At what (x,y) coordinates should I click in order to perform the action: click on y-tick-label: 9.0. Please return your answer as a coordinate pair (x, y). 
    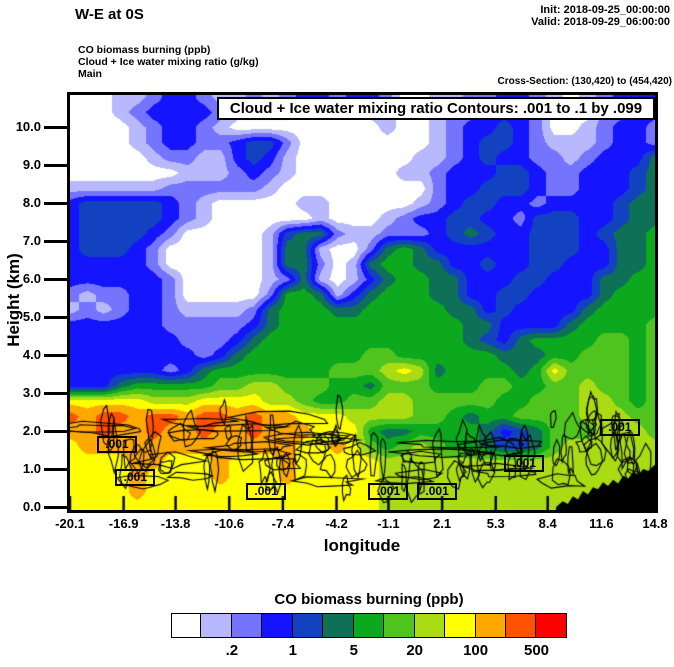
    Looking at the image, I should click on (31, 164).